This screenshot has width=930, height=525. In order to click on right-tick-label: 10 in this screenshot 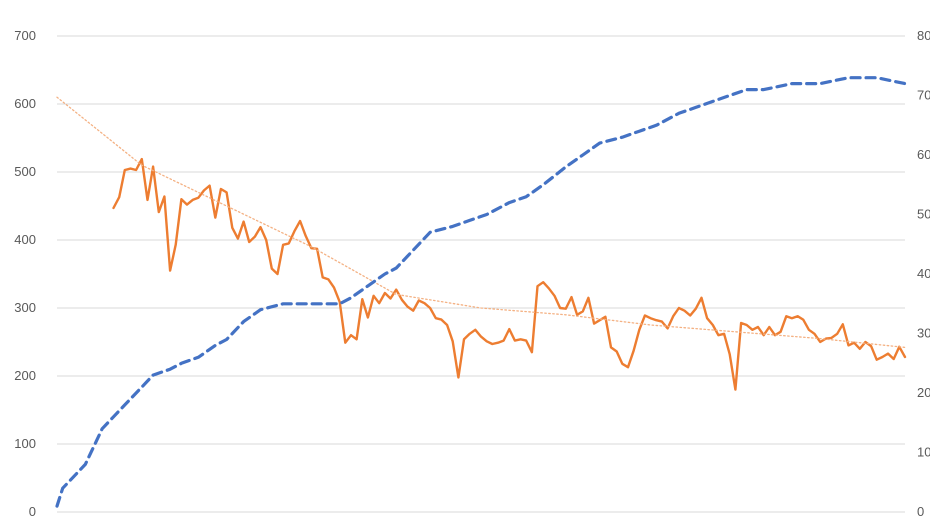, I will do `click(923, 452)`.